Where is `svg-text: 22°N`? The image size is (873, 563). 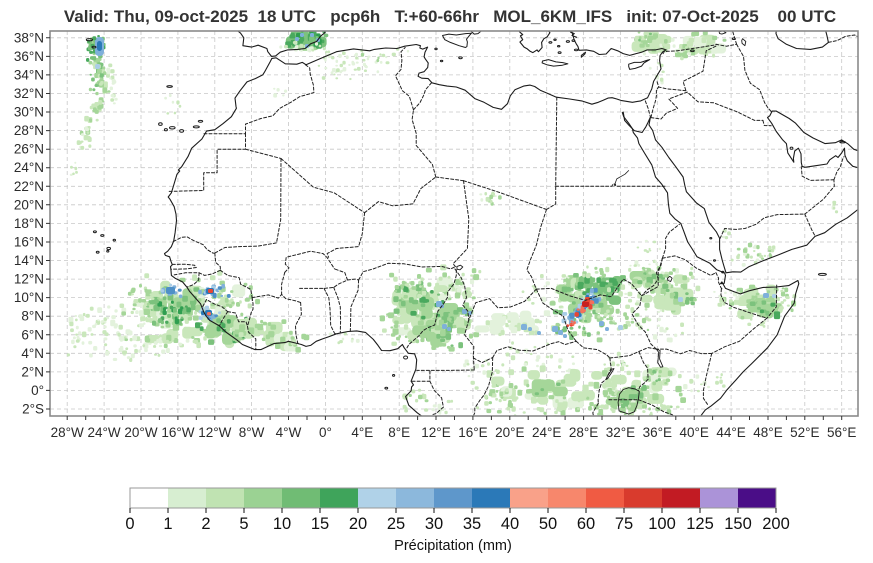 svg-text: 22°N is located at coordinates (29, 186).